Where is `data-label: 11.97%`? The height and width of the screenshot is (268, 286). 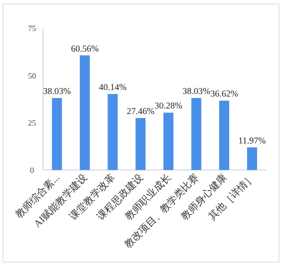 data-label: 11.97% is located at coordinates (252, 140).